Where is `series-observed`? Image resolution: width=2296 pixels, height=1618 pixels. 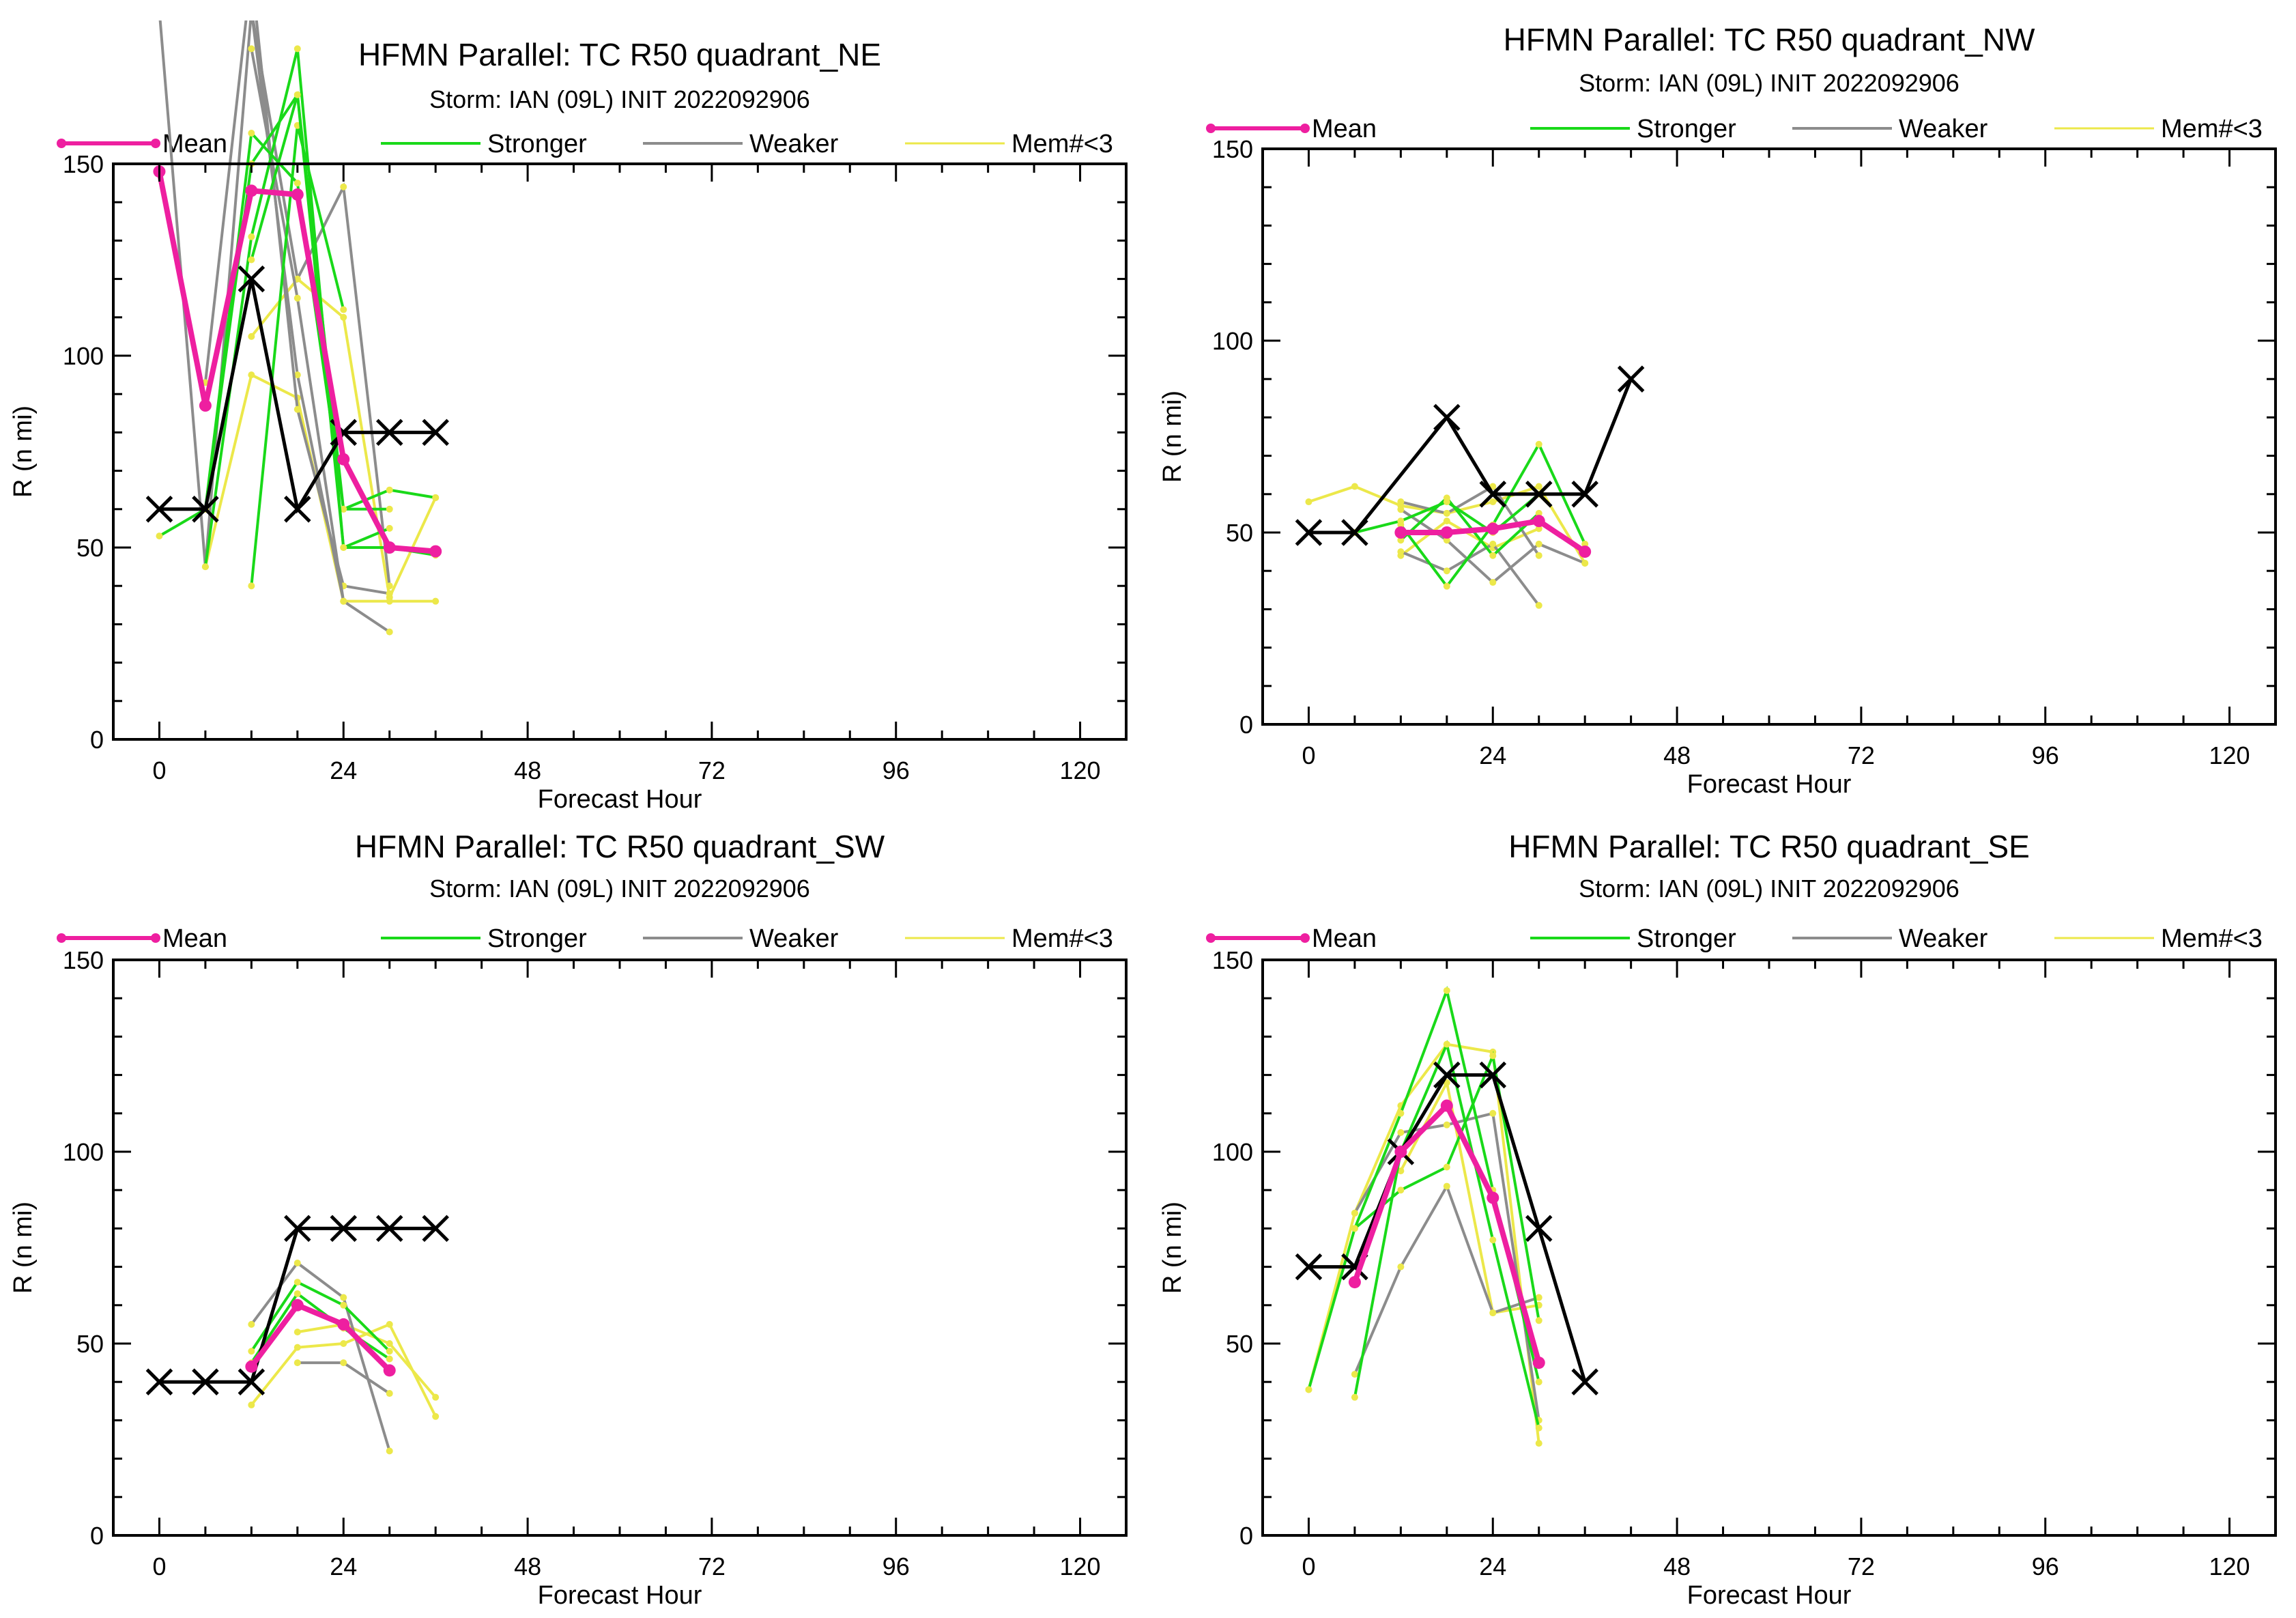 series-observed is located at coordinates (1470, 456).